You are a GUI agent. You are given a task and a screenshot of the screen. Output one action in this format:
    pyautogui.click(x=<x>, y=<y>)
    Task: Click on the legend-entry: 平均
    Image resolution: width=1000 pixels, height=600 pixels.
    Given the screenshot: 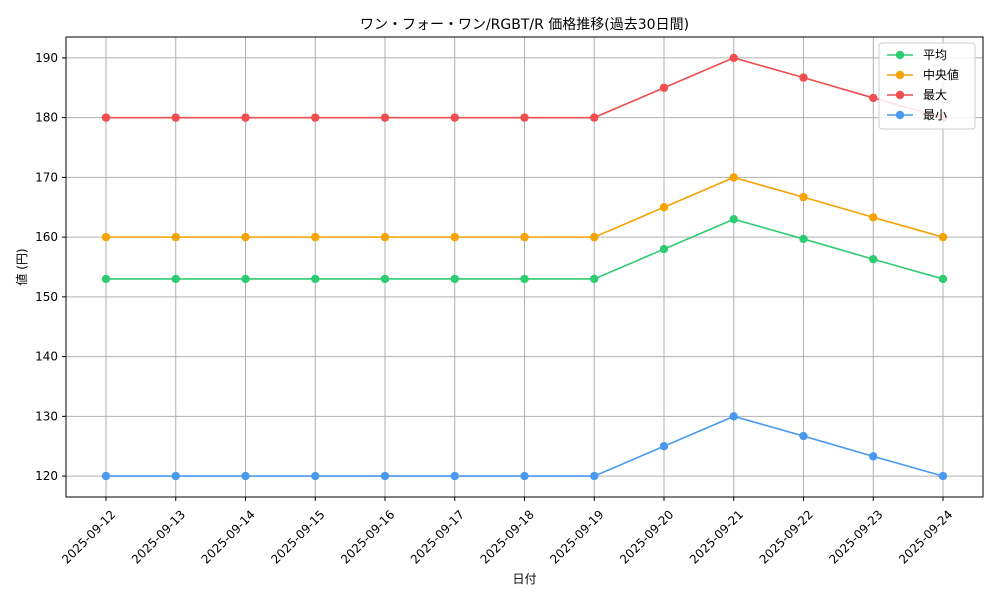 What is the action you would take?
    pyautogui.click(x=917, y=55)
    